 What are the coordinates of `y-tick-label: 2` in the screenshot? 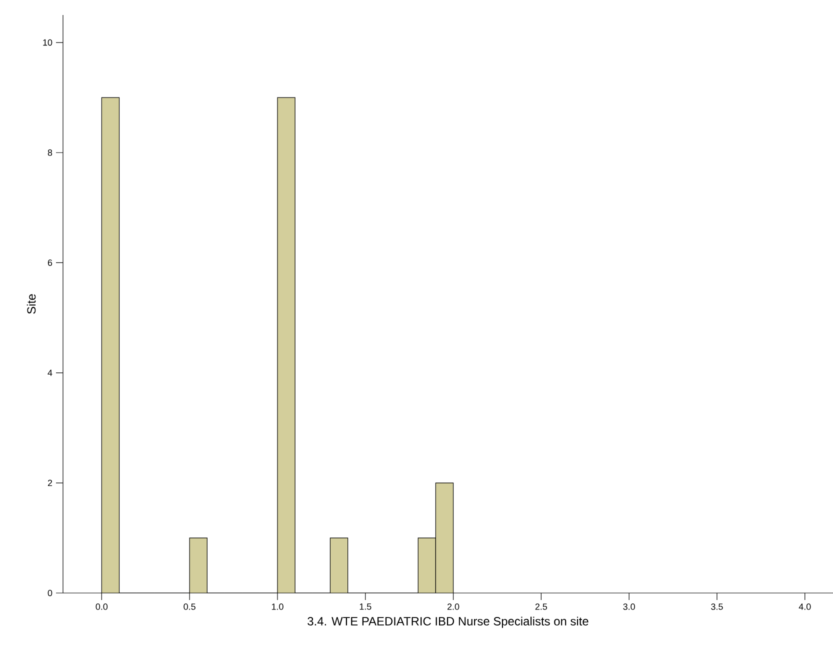 It's located at (50, 483).